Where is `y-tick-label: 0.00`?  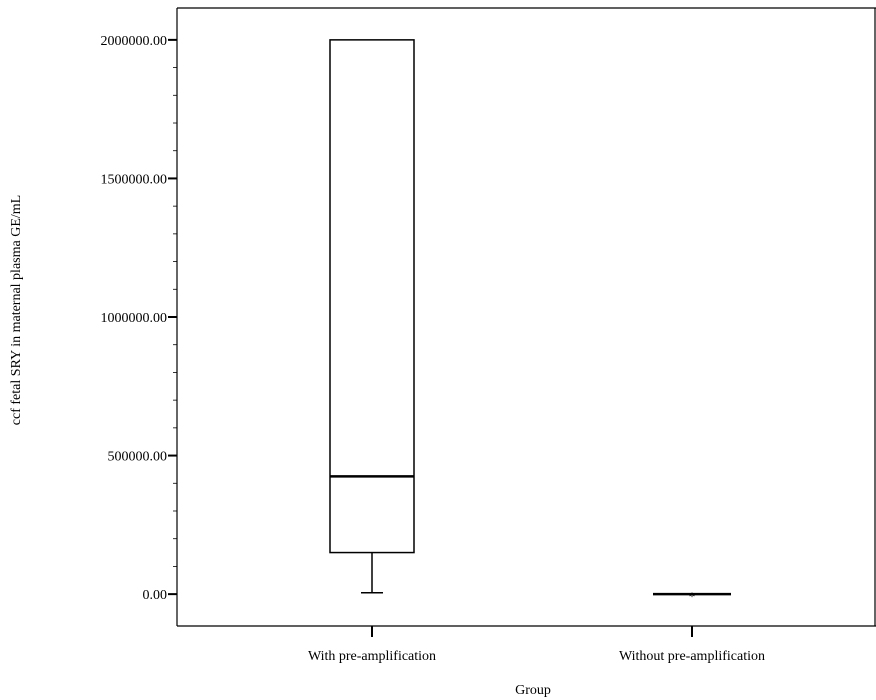 y-tick-label: 0.00 is located at coordinates (155, 595).